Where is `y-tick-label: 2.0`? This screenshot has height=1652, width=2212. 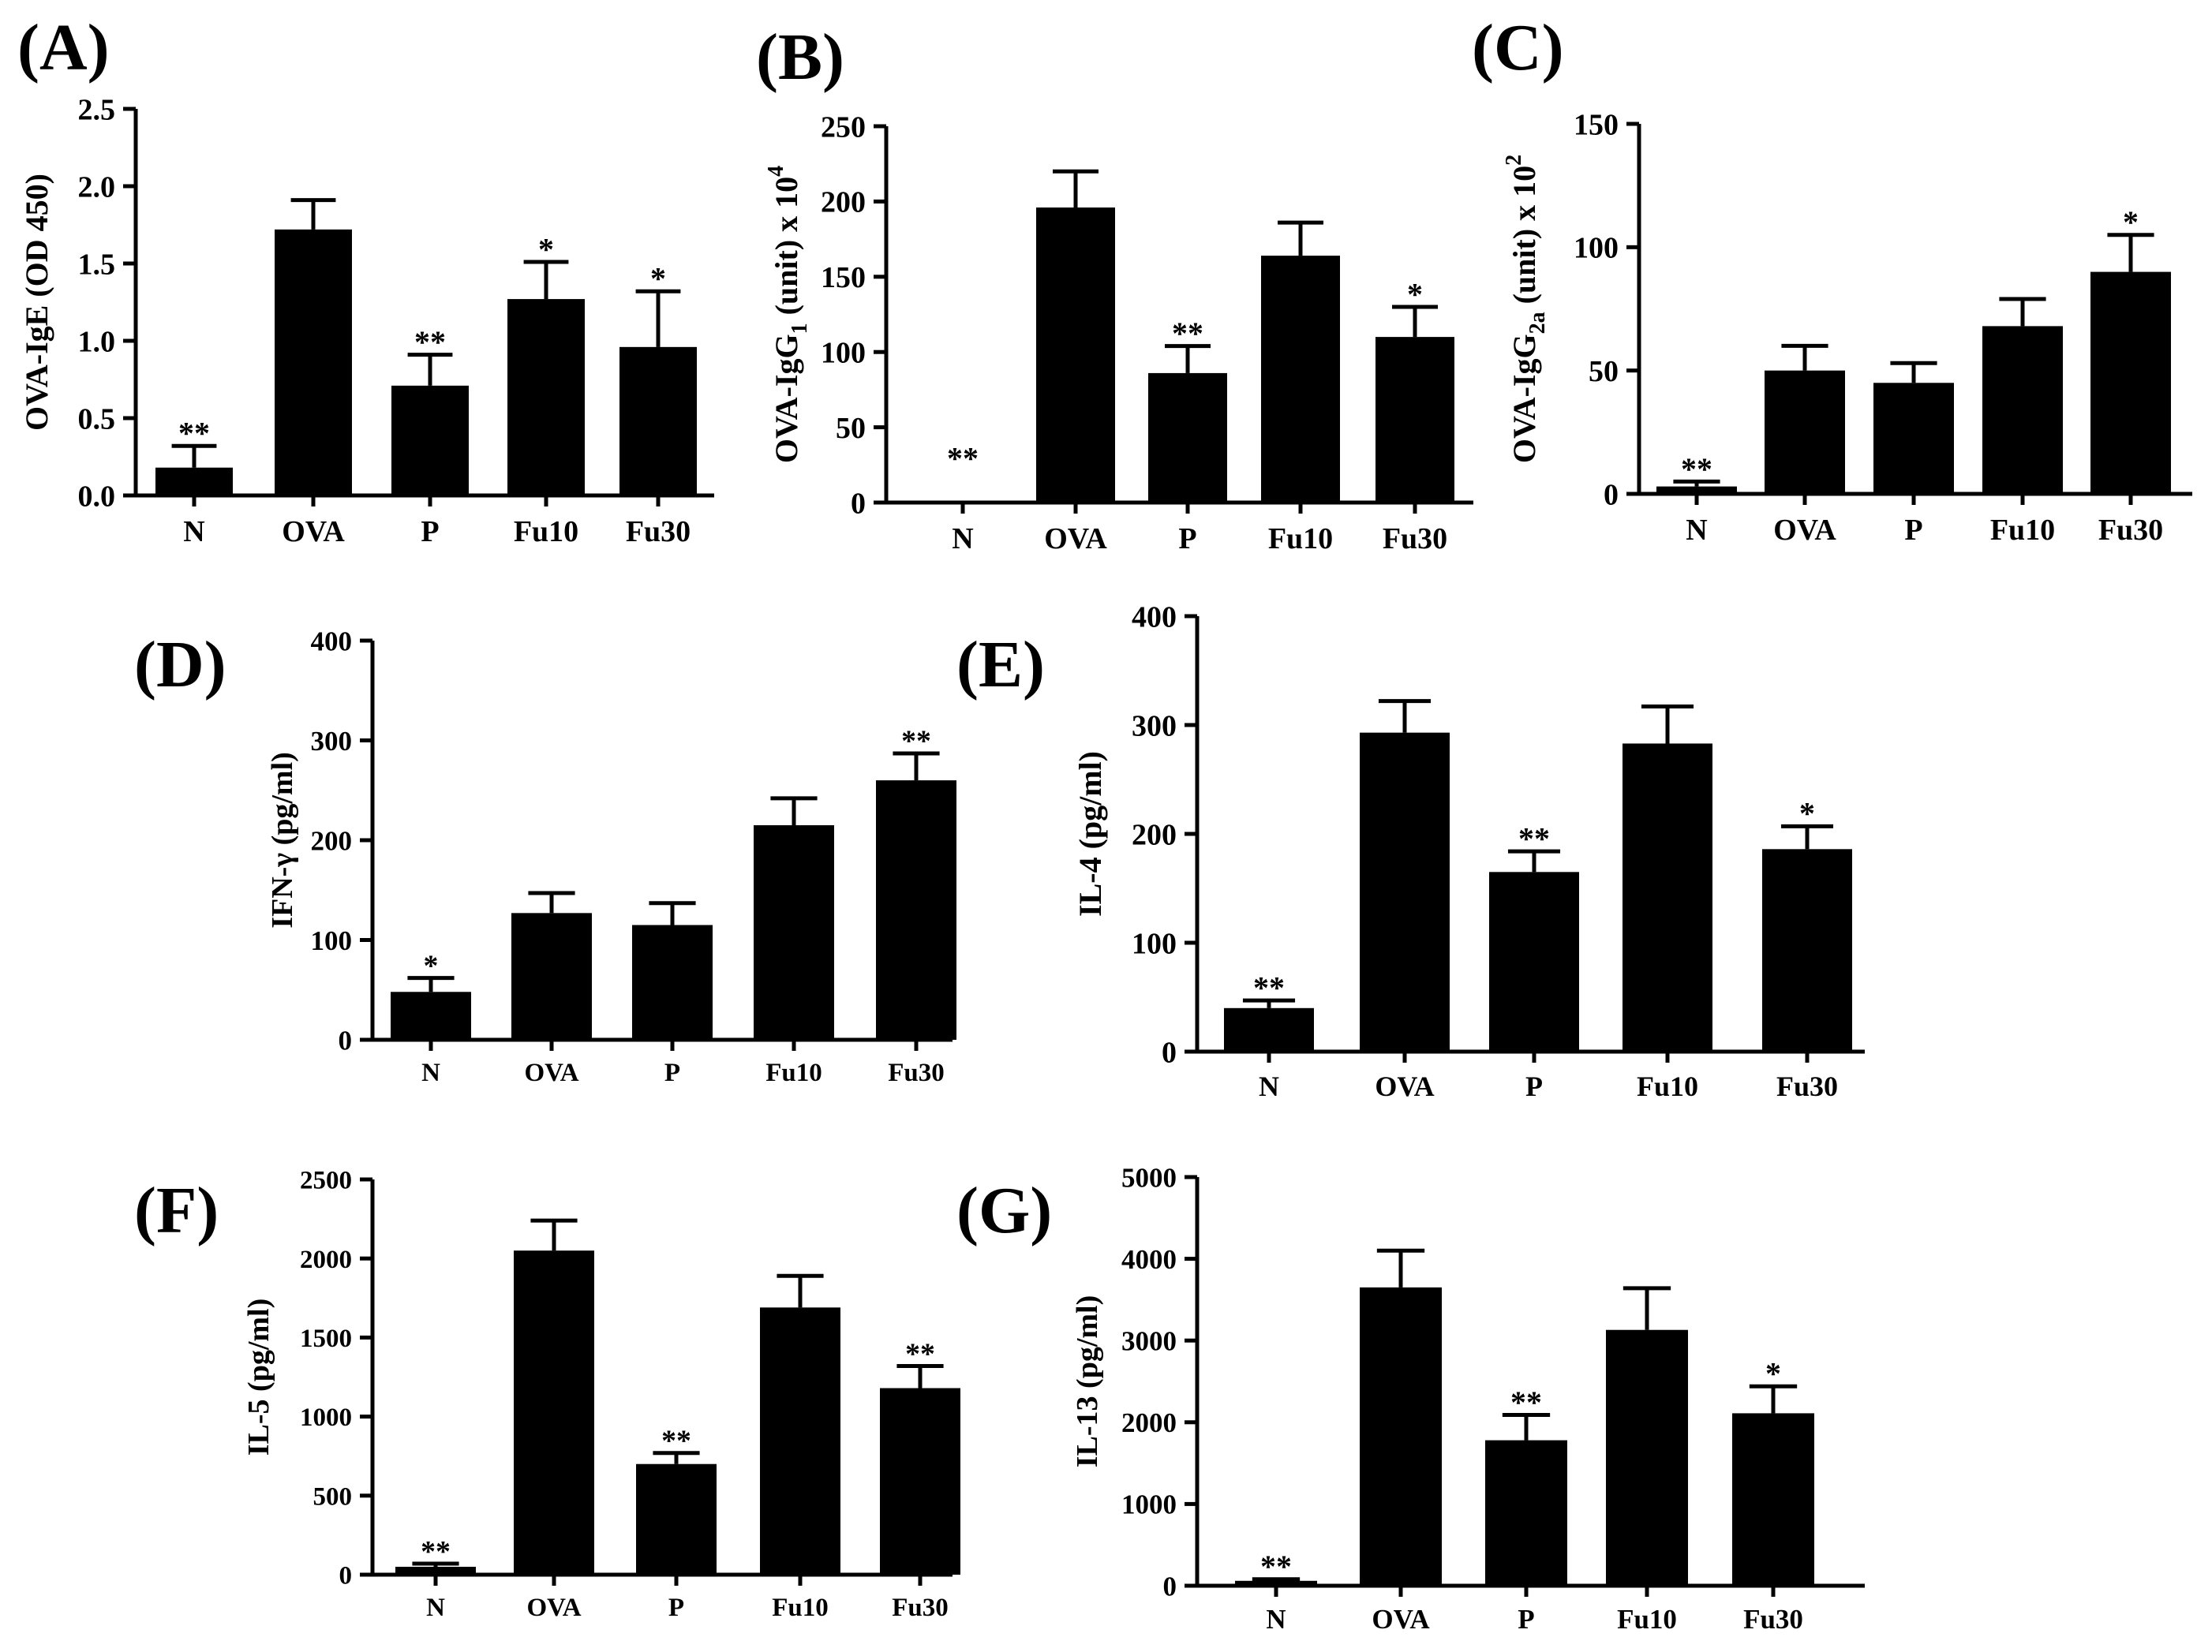 y-tick-label: 2.0 is located at coordinates (97, 187).